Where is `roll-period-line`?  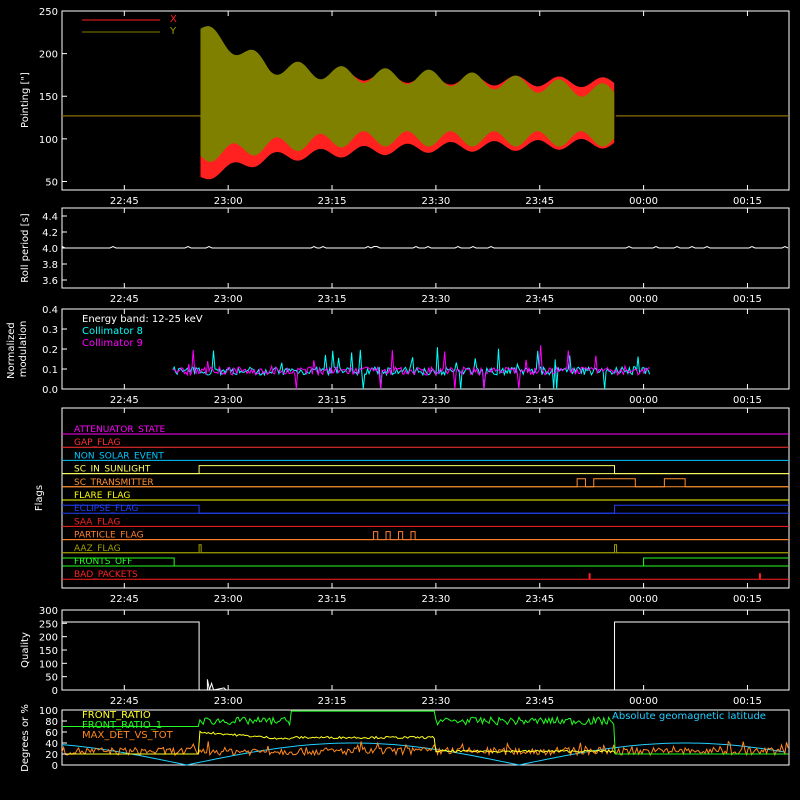
roll-period-line is located at coordinates (425, 247).